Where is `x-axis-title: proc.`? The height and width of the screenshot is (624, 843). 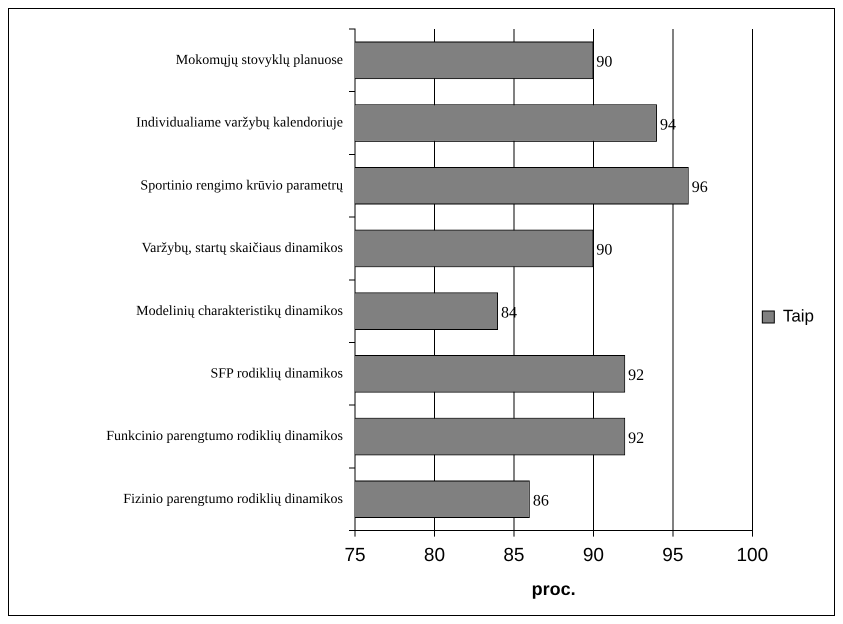
x-axis-title: proc. is located at coordinates (554, 589).